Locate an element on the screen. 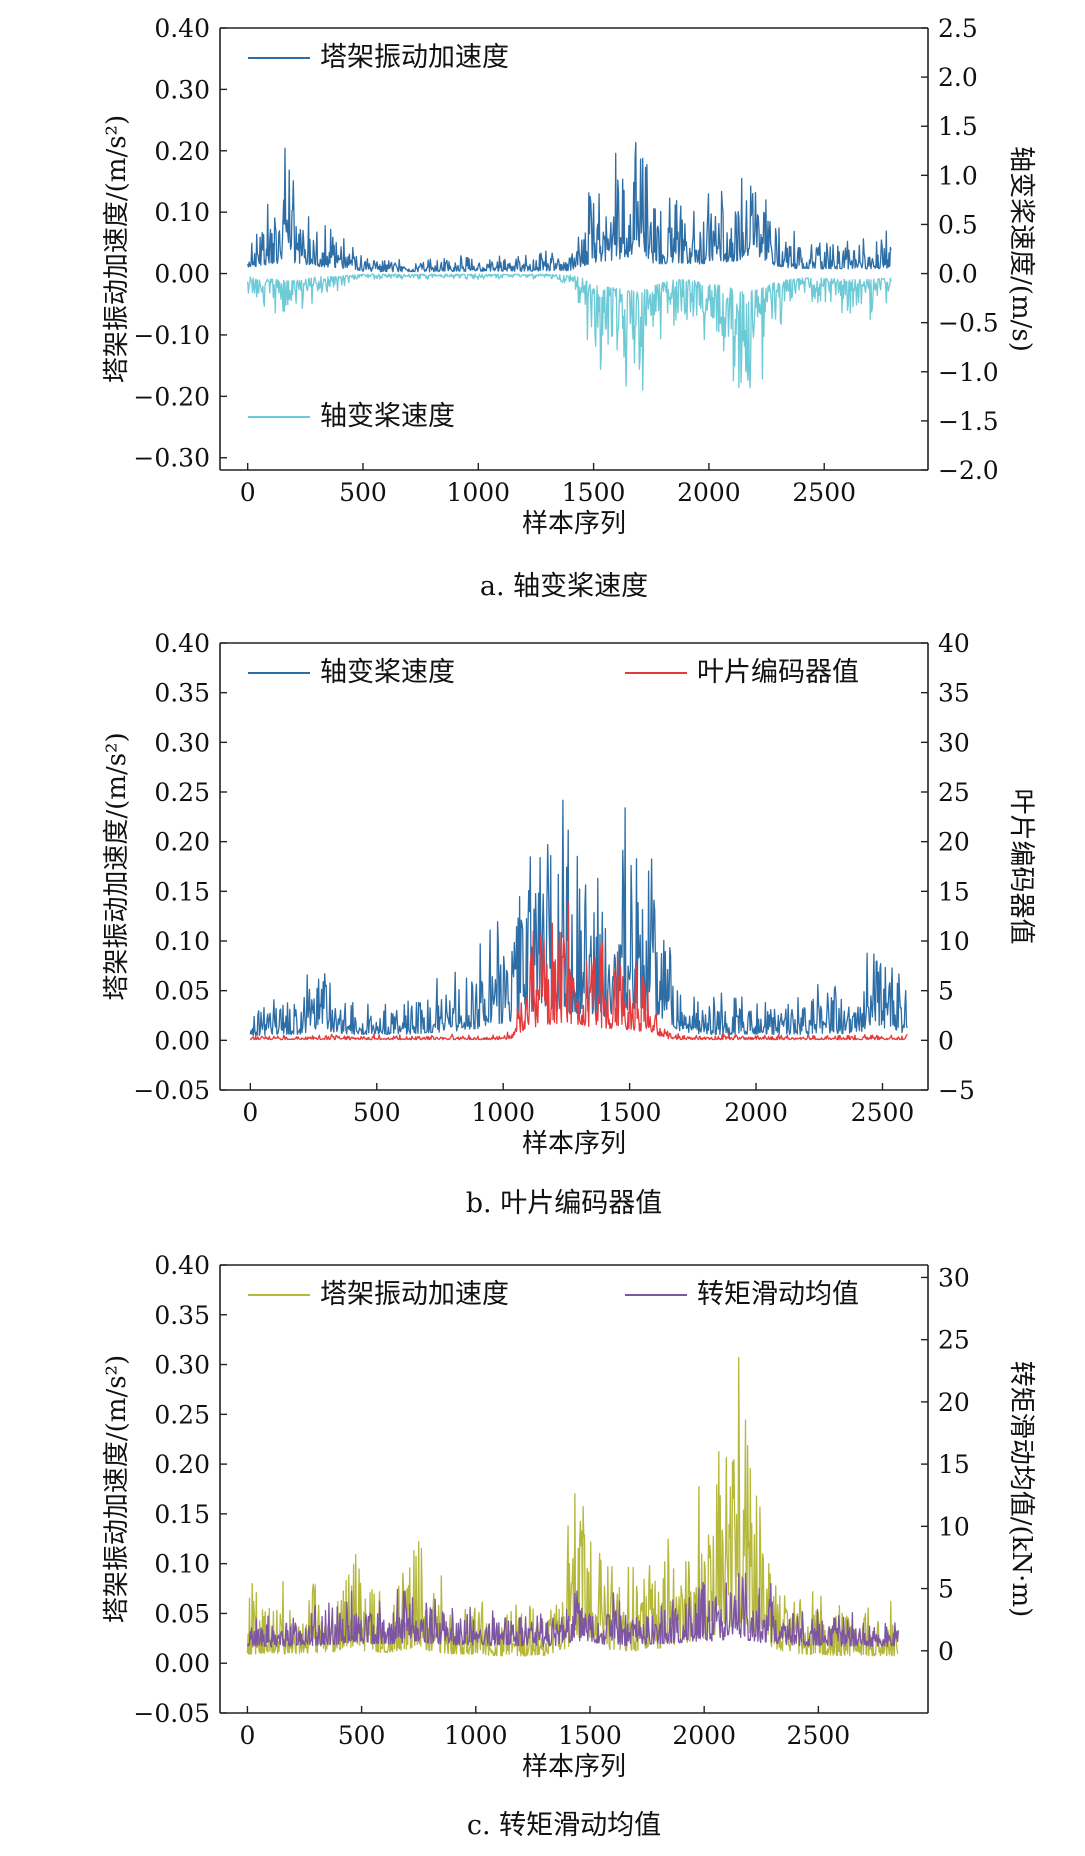 This screenshot has width=1085, height=1856. y-axis-label-right: 轴变桨速度/(m/s) is located at coordinates (1021, 249).